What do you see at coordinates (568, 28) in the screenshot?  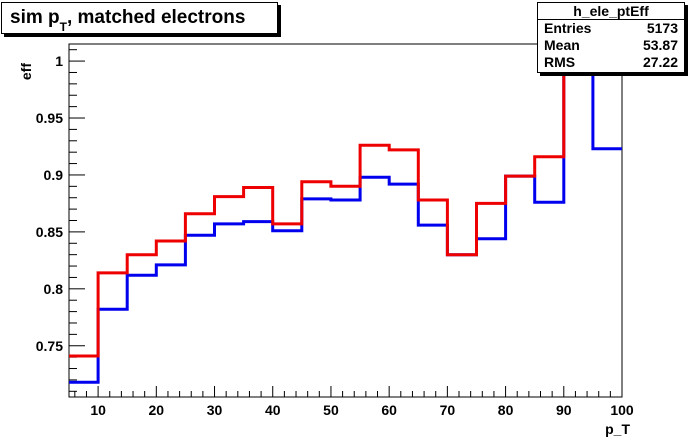 I see `stats-label: Entries` at bounding box center [568, 28].